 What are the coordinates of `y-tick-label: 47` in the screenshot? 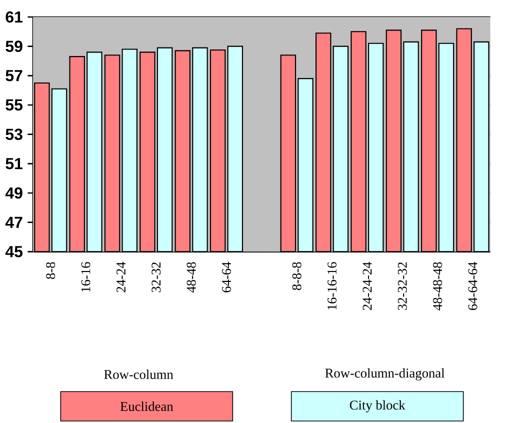 It's located at (13, 222).